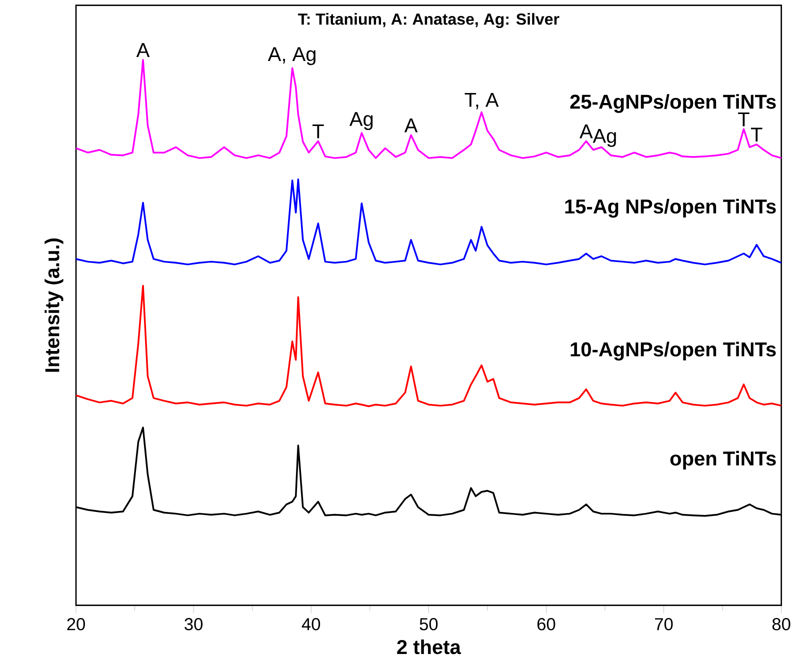 This screenshot has height=665, width=796. Describe the element at coordinates (670, 208) in the screenshot. I see `series-label: 15-Ag NPs/open TiNTs` at that location.